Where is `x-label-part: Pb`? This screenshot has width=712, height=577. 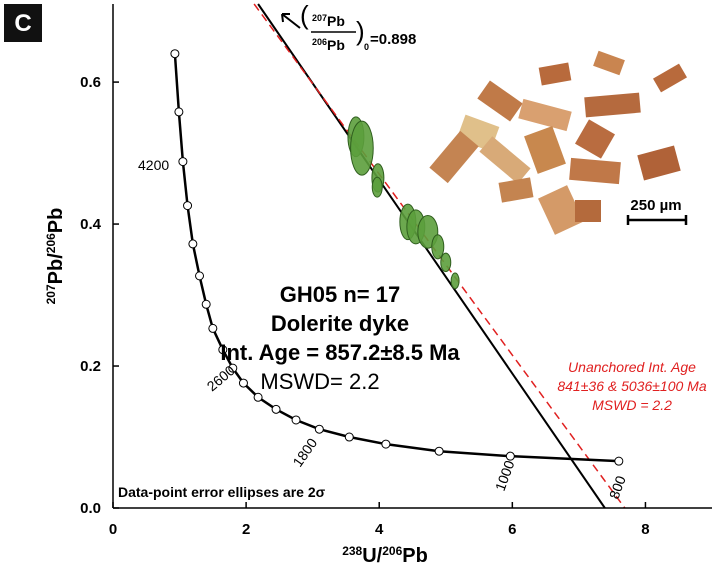 x-label-part: Pb is located at coordinates (415, 556).